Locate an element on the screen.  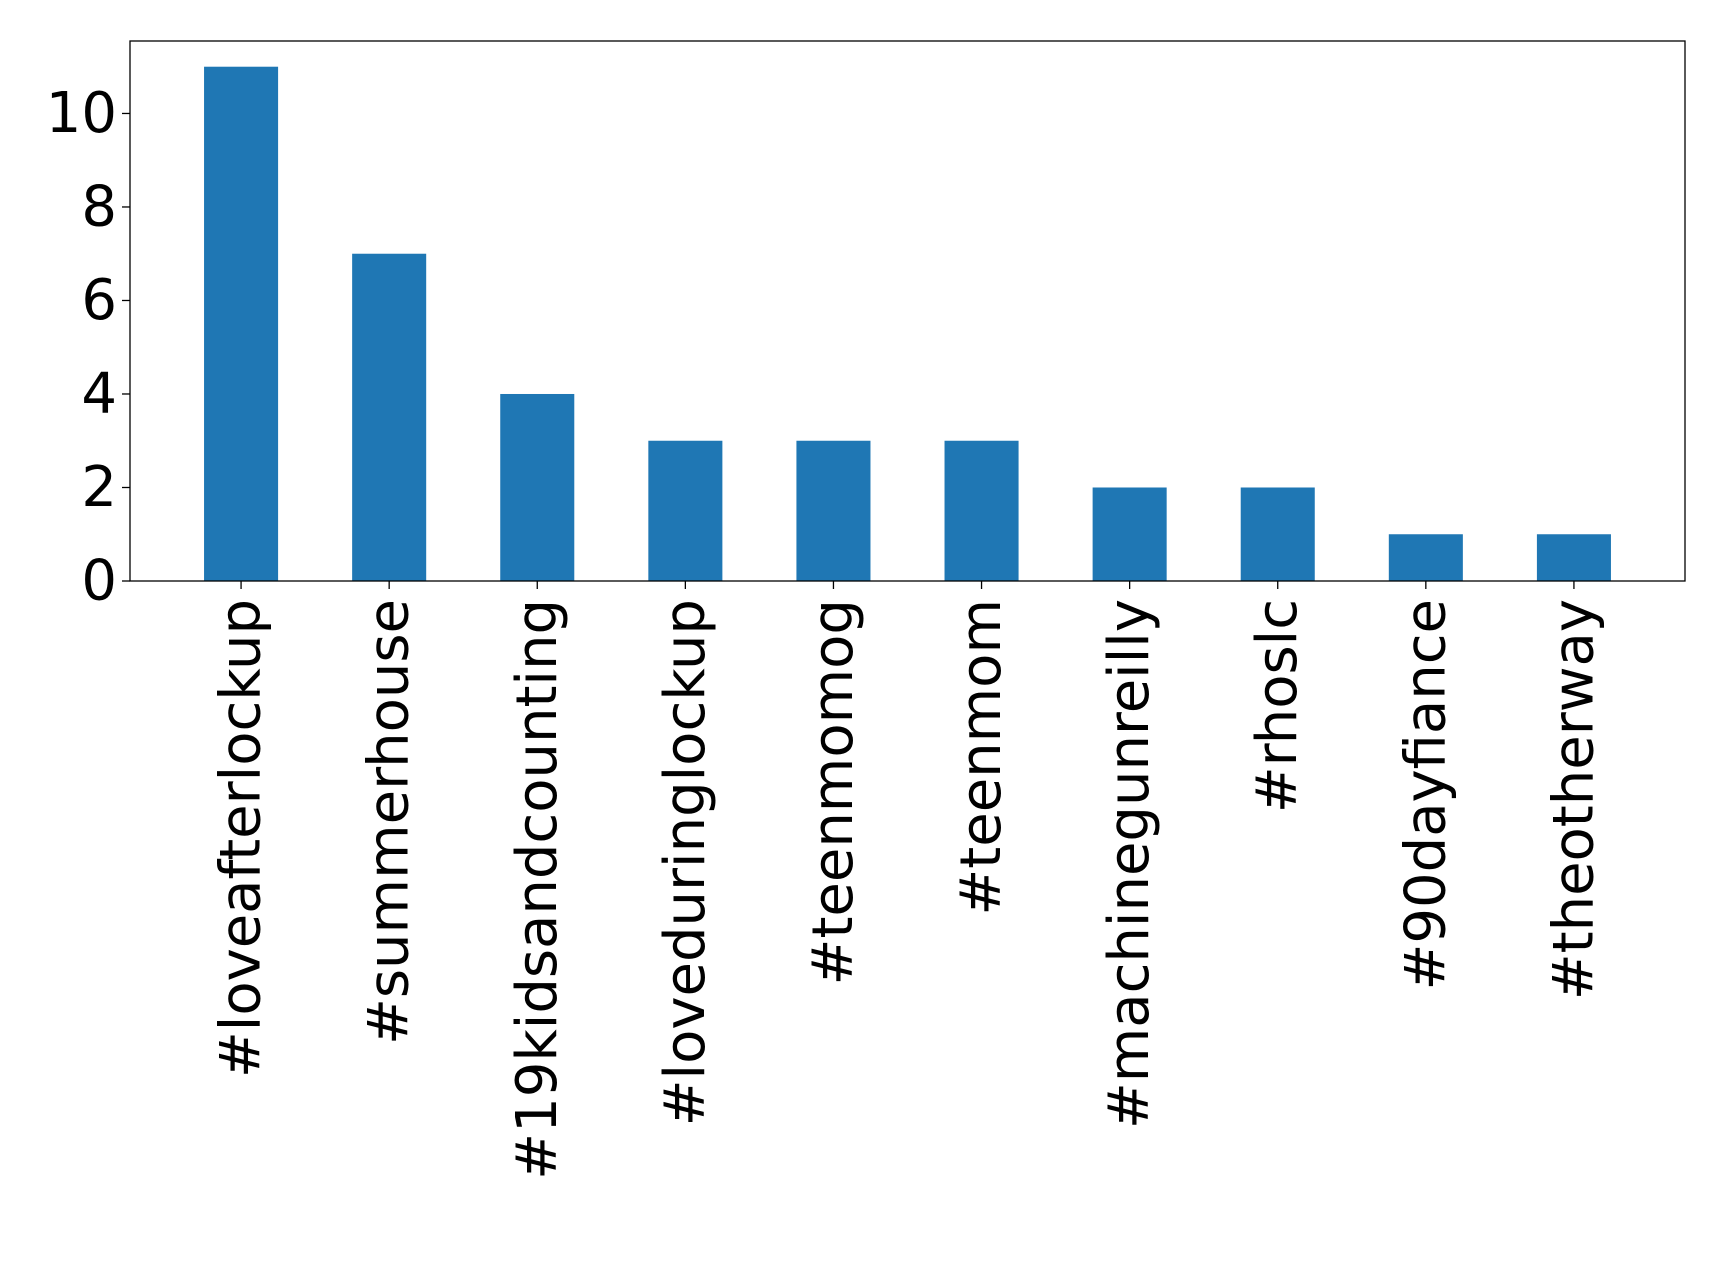
x-tick-label: #summerhouse is located at coordinates (389, 822).